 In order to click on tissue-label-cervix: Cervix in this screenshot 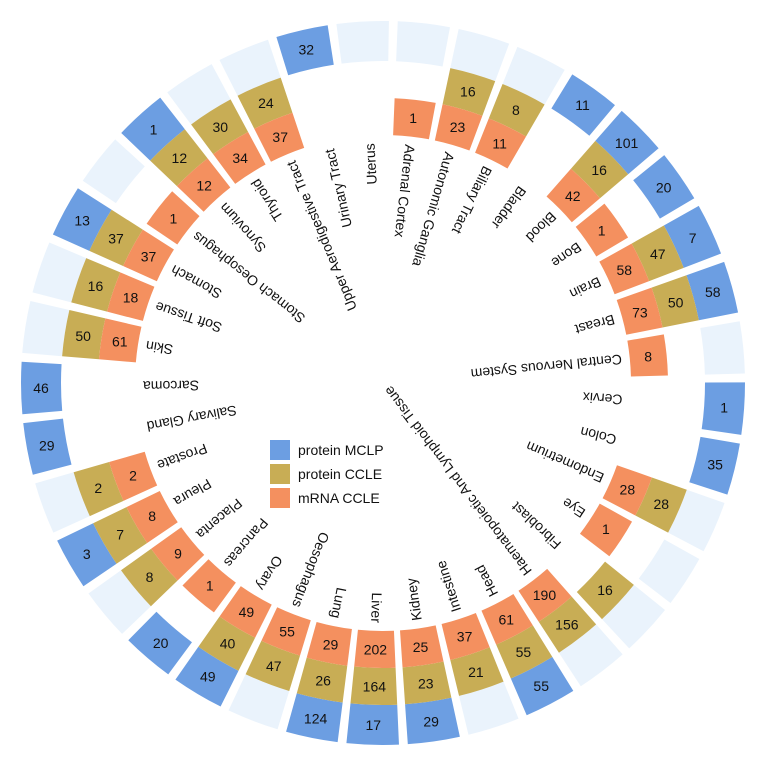, I will do `click(602, 398)`.